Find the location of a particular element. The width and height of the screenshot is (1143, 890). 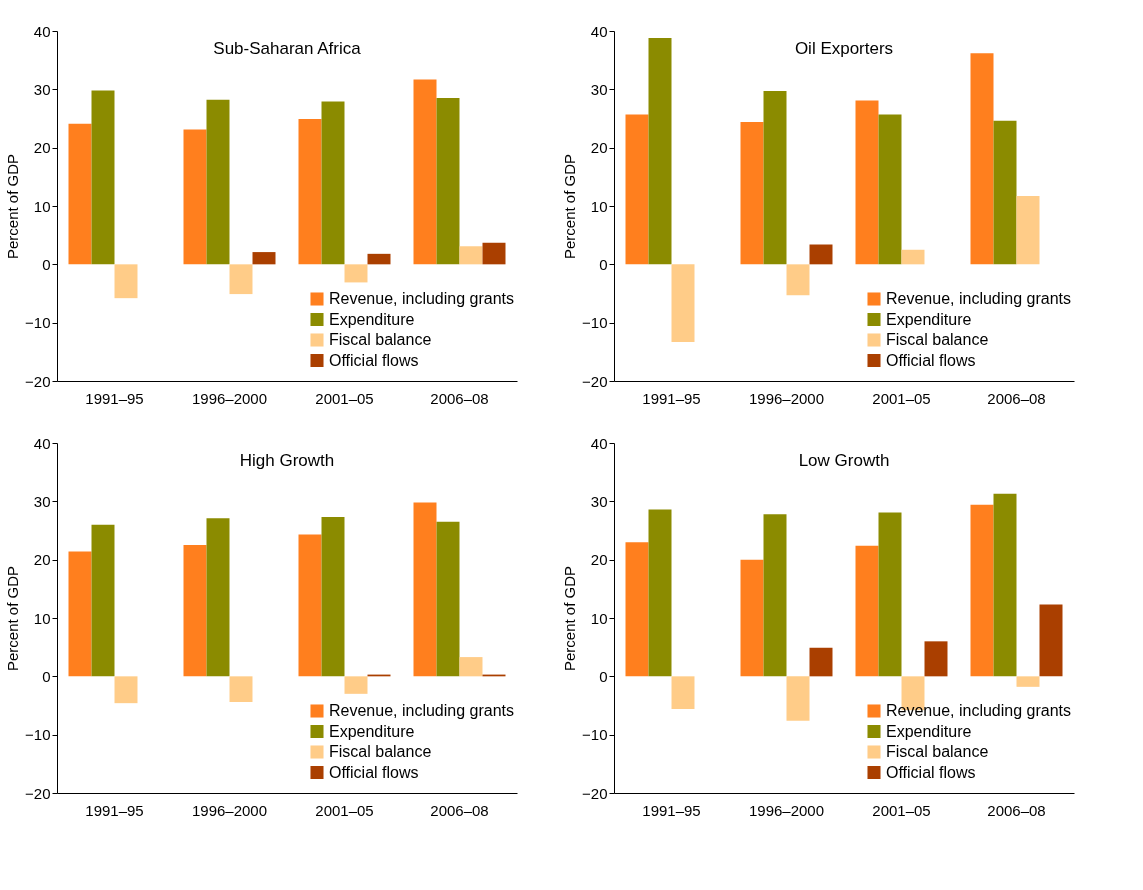

text: High Growth is located at coordinates (287, 460).